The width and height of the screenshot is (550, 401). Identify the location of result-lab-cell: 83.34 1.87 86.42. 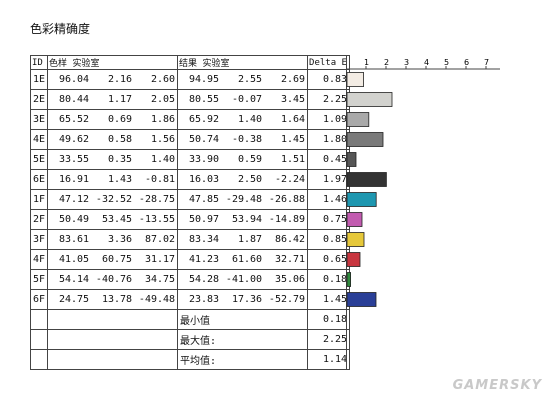
(243, 239).